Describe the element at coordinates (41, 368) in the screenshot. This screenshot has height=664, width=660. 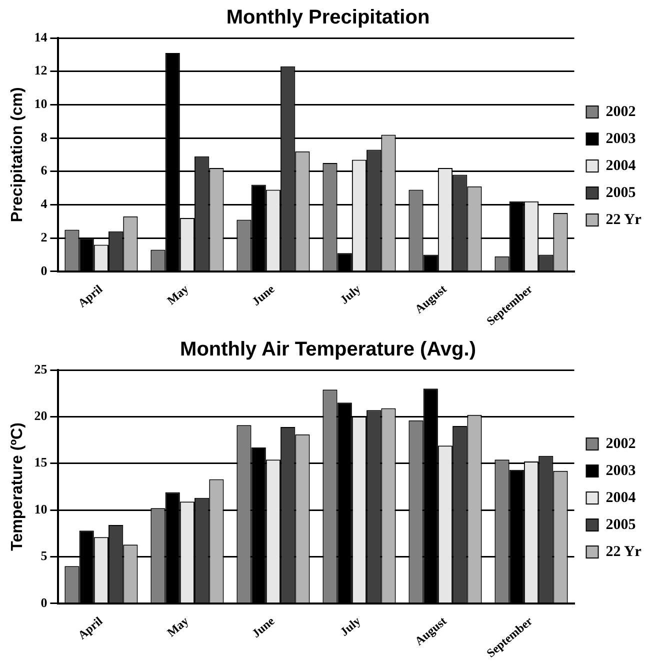
I see `y-tick-label: 25` at that location.